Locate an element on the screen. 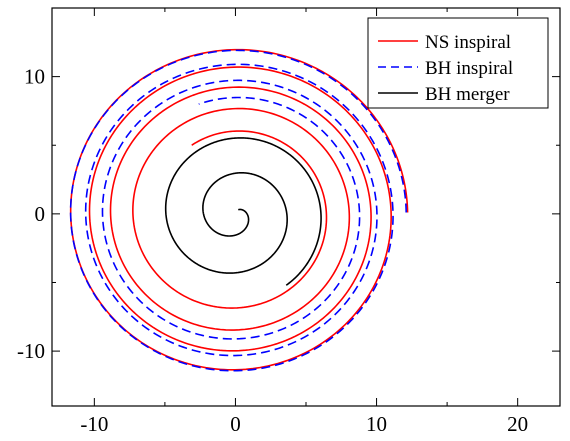  legend: NS inspiral BH inspiral BH merger is located at coordinates (458, 63).